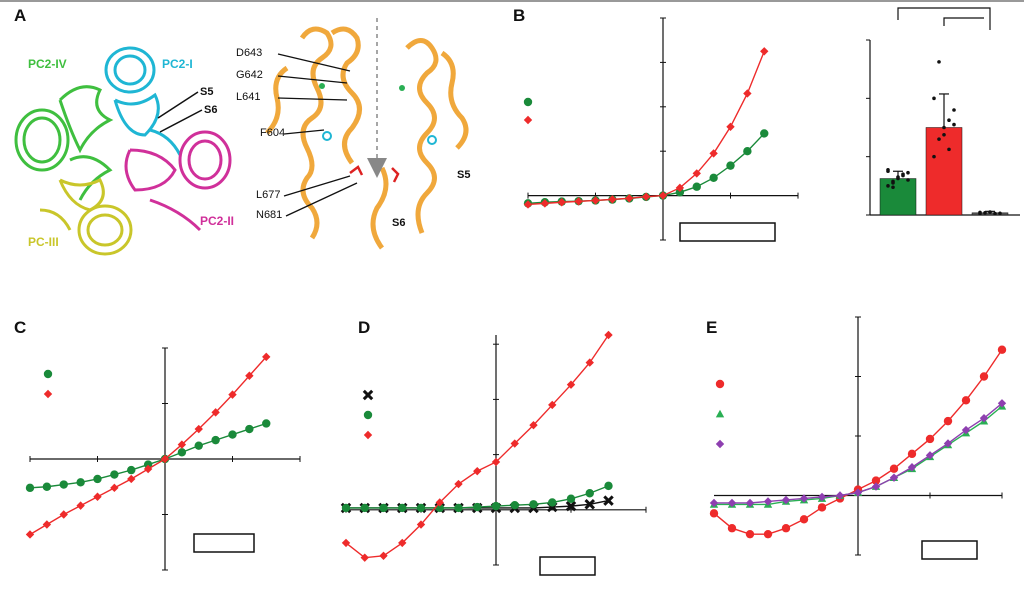 This screenshot has width=1024, height=596. Describe the element at coordinates (269, 215) in the screenshot. I see `residue-n681: N681` at that location.